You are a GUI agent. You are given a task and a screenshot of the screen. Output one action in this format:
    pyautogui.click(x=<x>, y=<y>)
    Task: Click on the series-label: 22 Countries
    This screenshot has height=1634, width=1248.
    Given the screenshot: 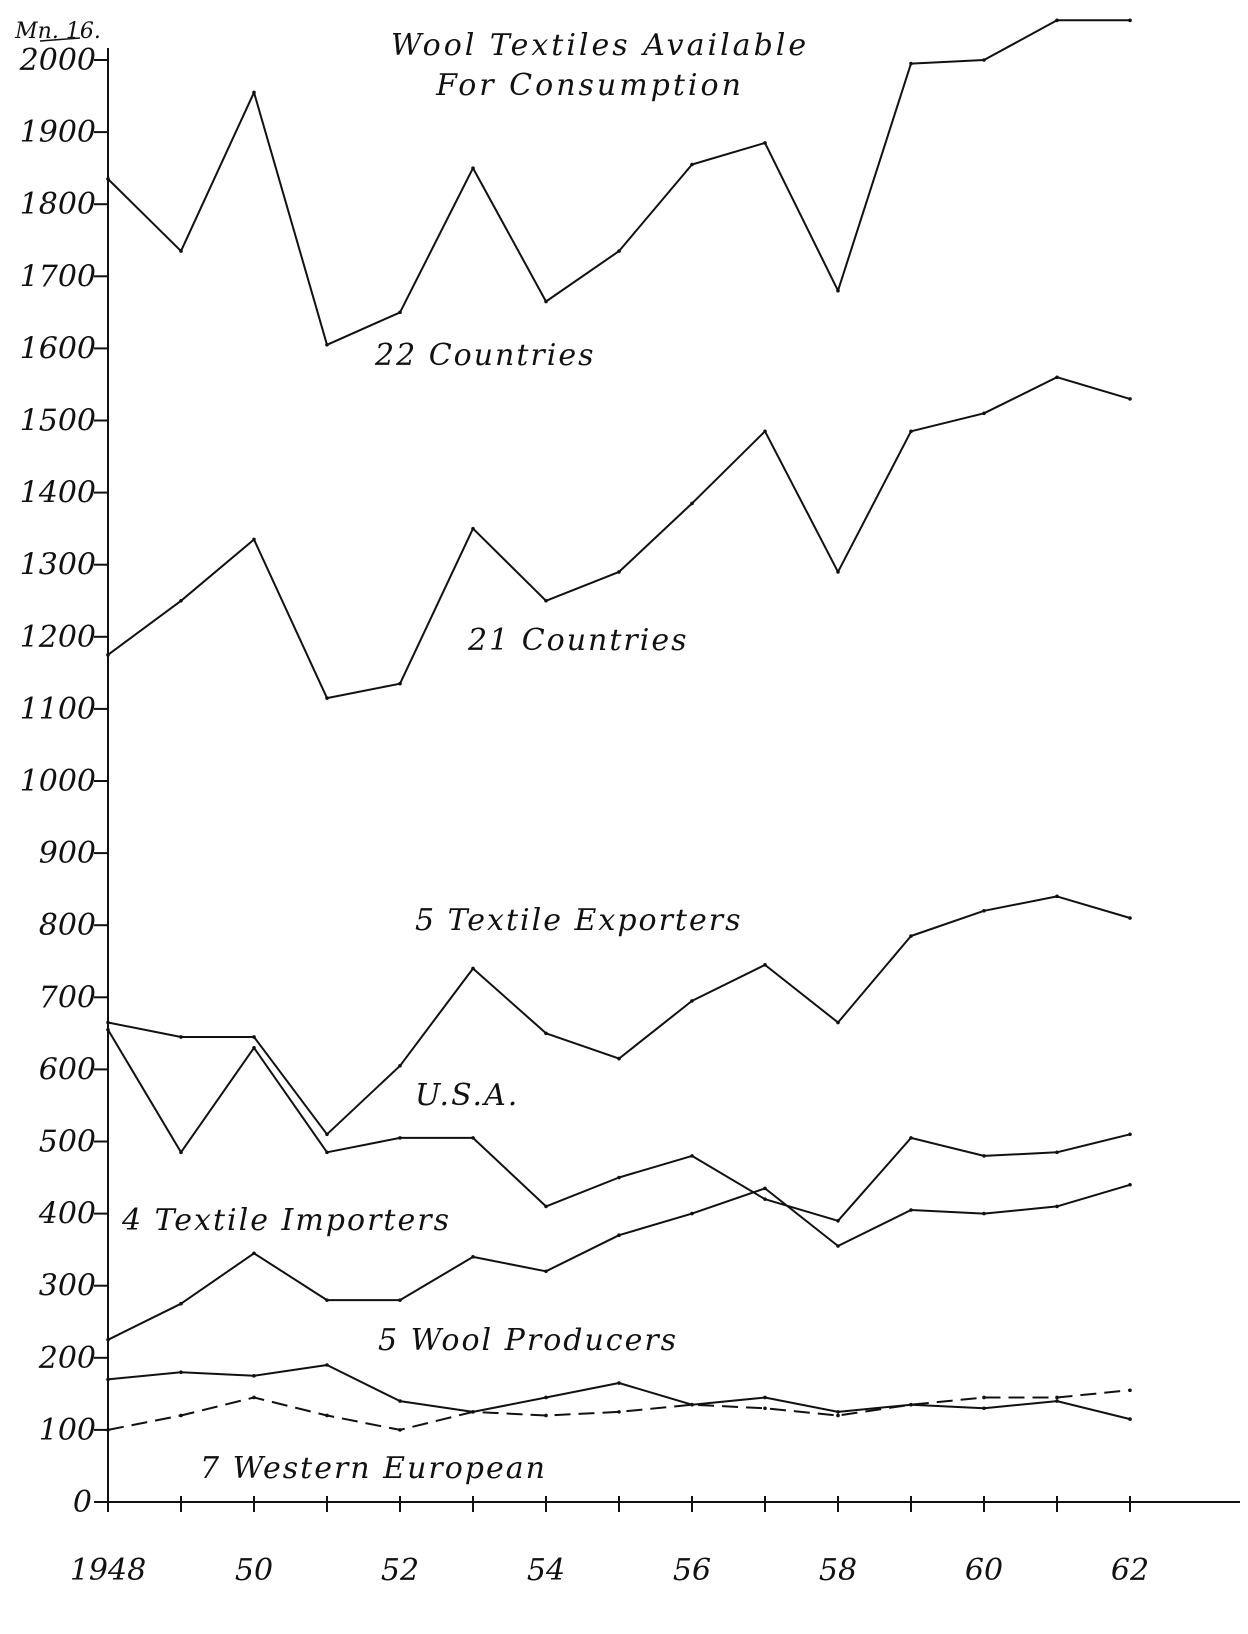 What is the action you would take?
    pyautogui.click(x=485, y=355)
    